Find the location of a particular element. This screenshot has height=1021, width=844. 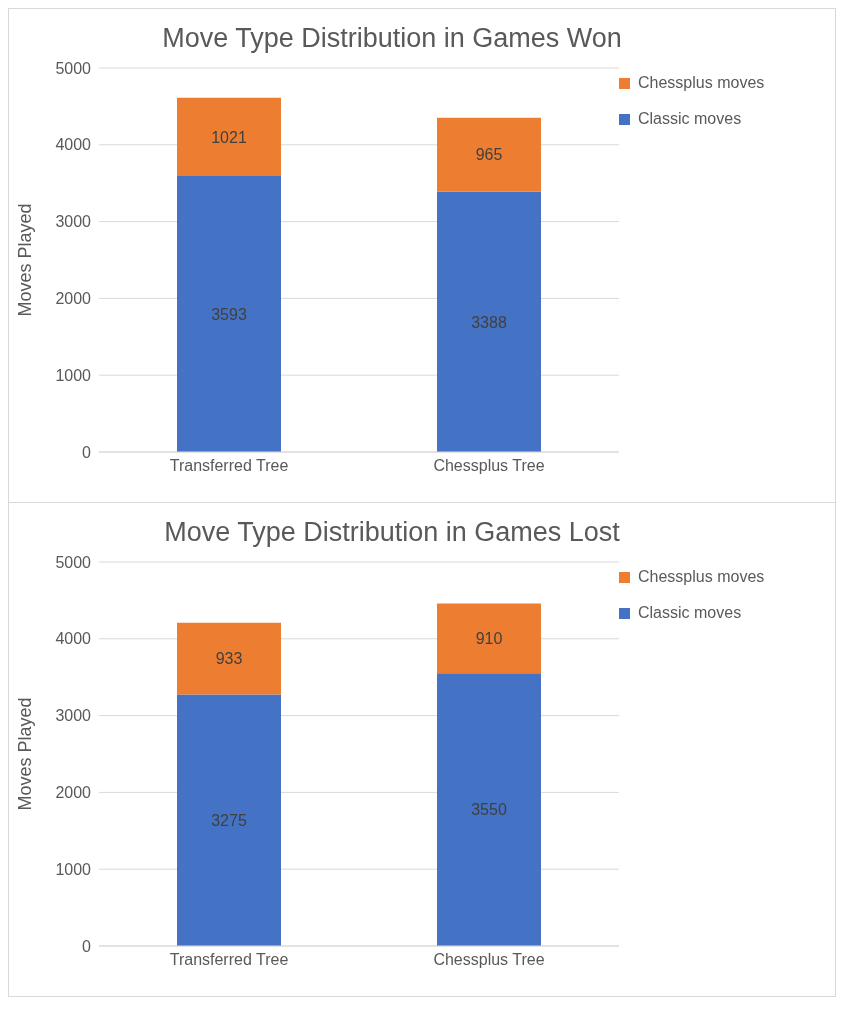

chart-title: Move Type Distribution in Games Lost is located at coordinates (392, 532).